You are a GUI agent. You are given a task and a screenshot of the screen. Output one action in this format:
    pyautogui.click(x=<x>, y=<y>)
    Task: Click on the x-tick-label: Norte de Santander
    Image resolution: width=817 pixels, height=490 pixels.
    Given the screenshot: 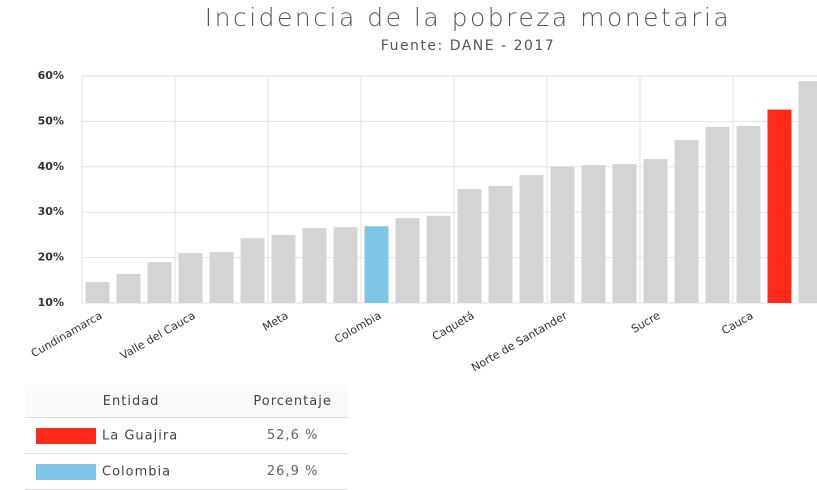 What is the action you would take?
    pyautogui.click(x=519, y=342)
    